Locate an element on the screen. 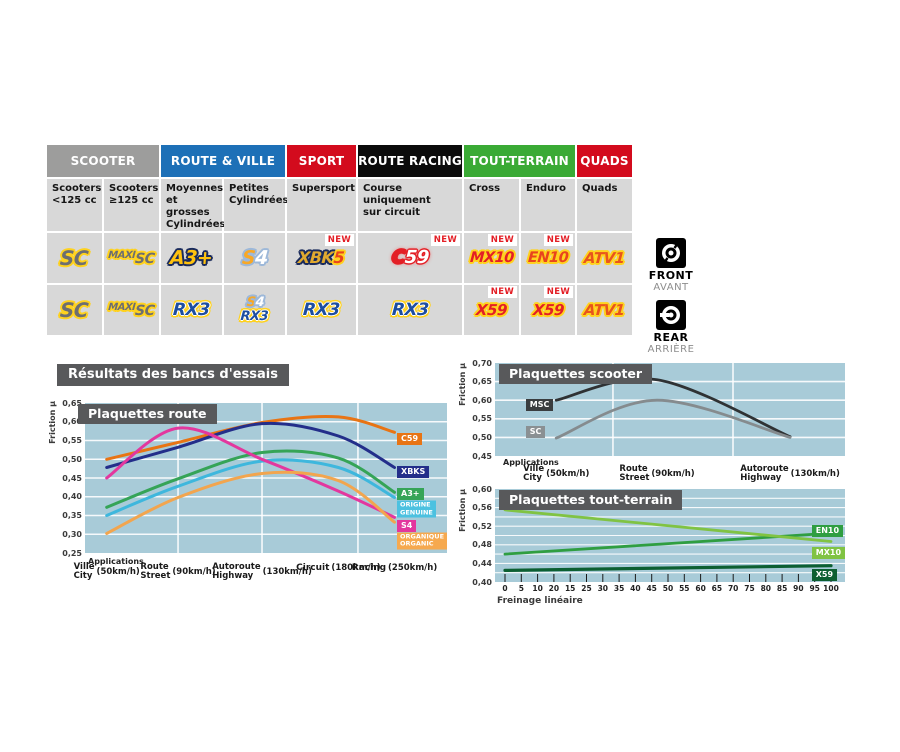 This screenshot has width=900, height=752. front-product-c59: NEW C59 is located at coordinates (410, 258).